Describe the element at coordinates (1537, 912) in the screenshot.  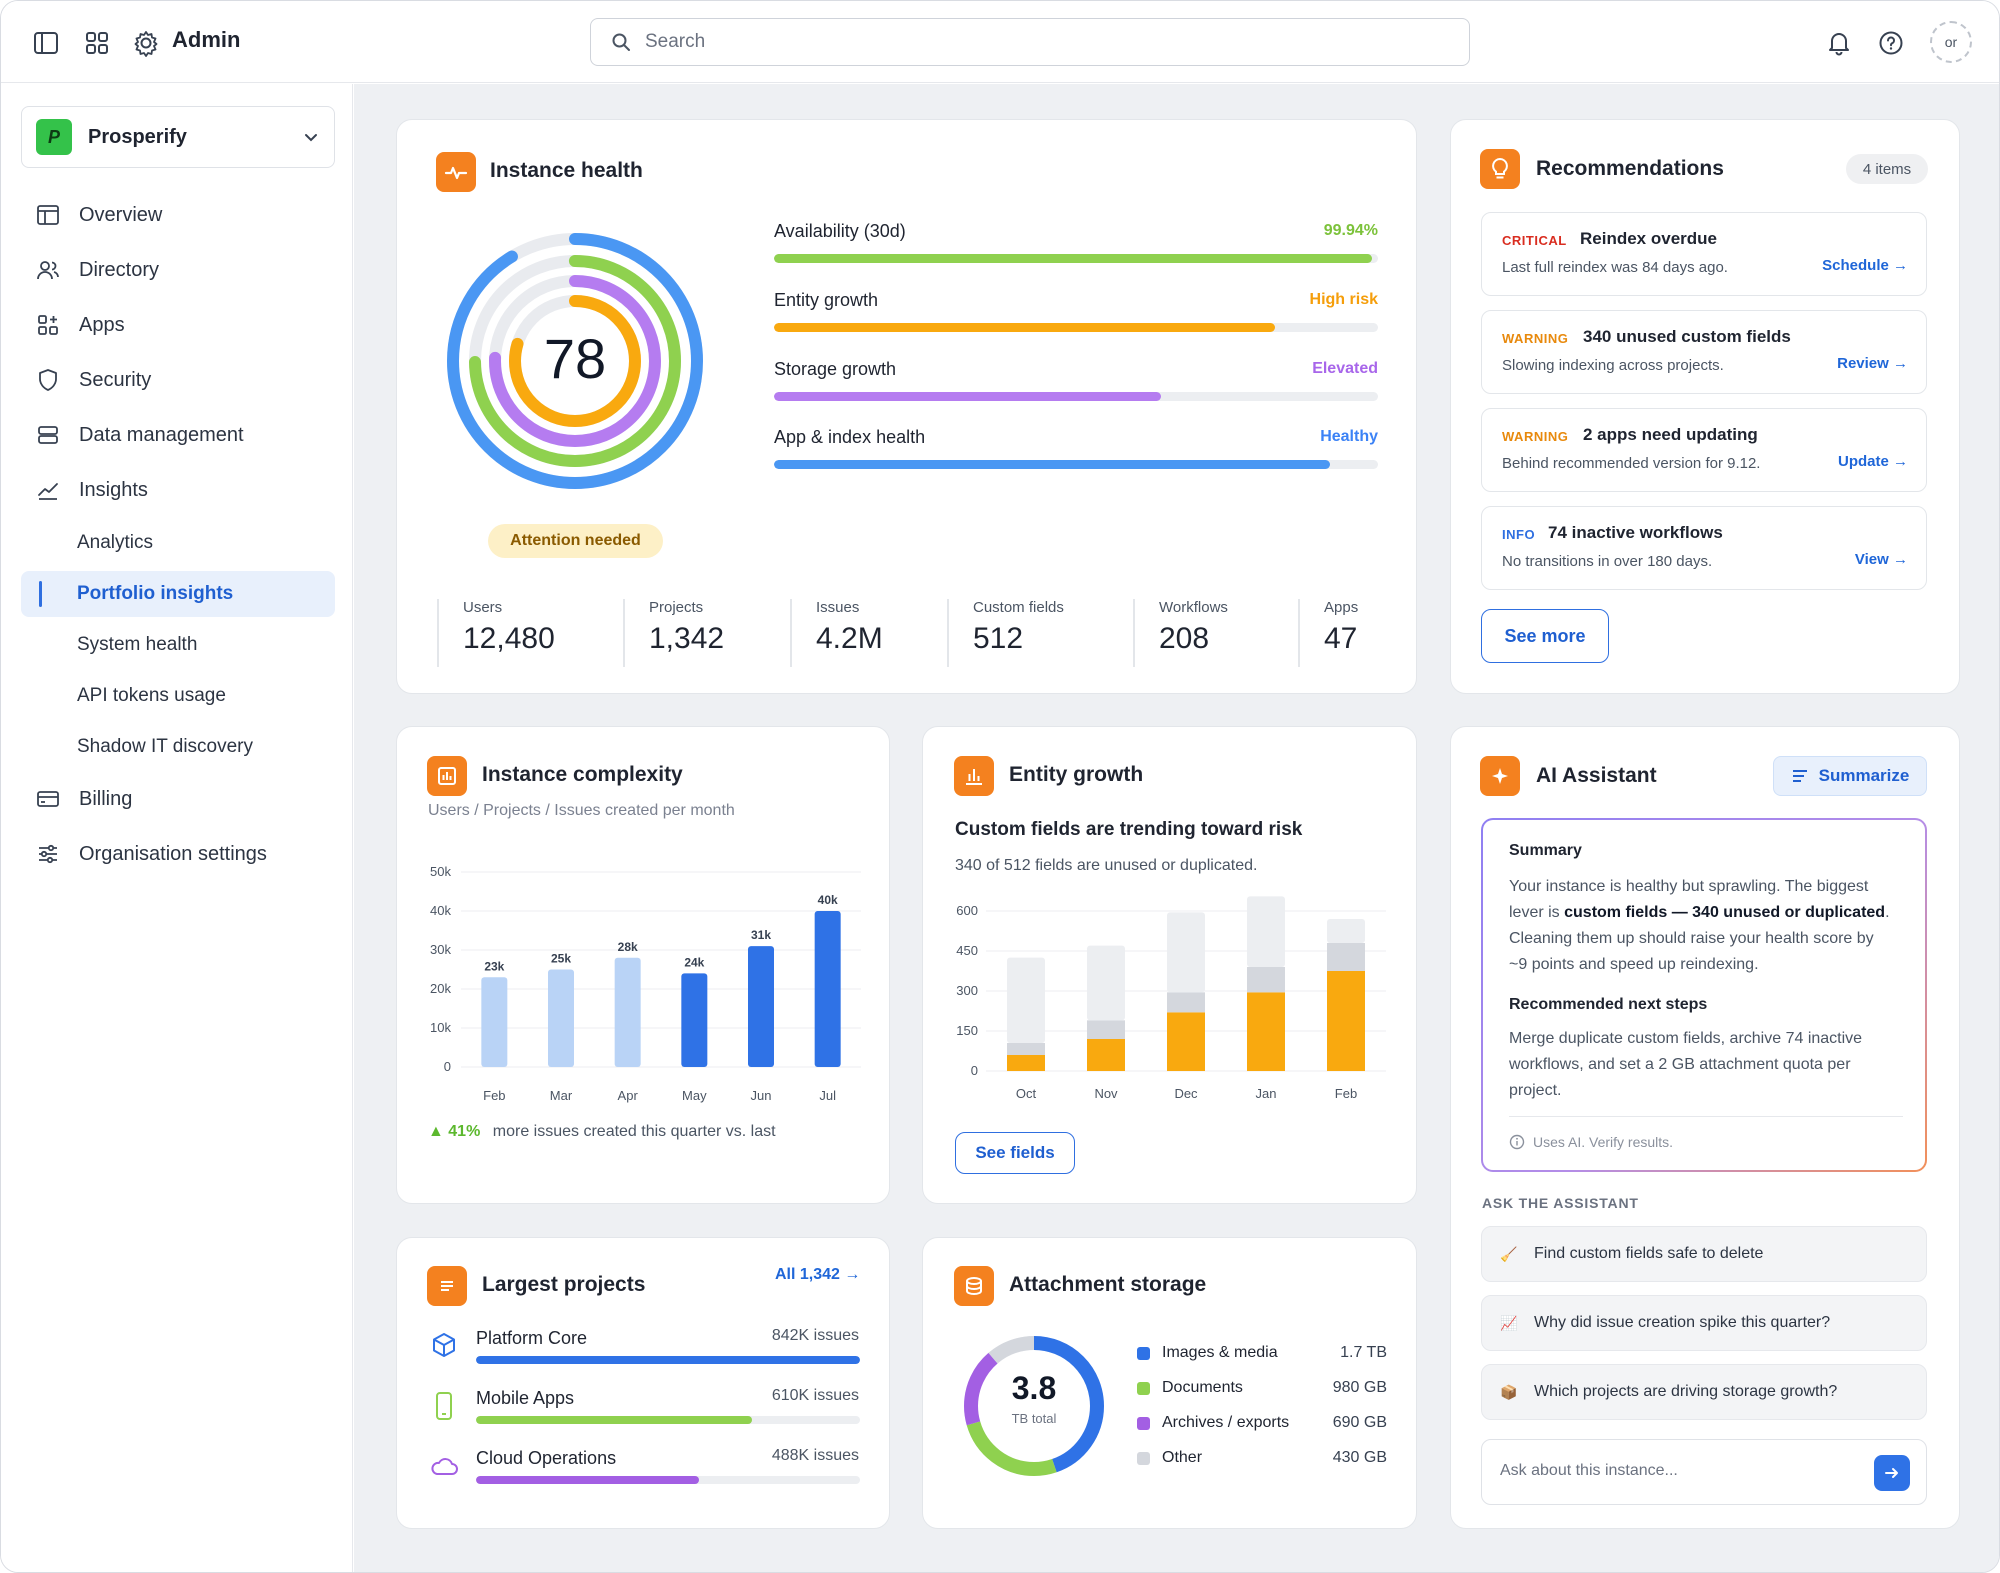
I see `summary-fragment: lever is` at that location.